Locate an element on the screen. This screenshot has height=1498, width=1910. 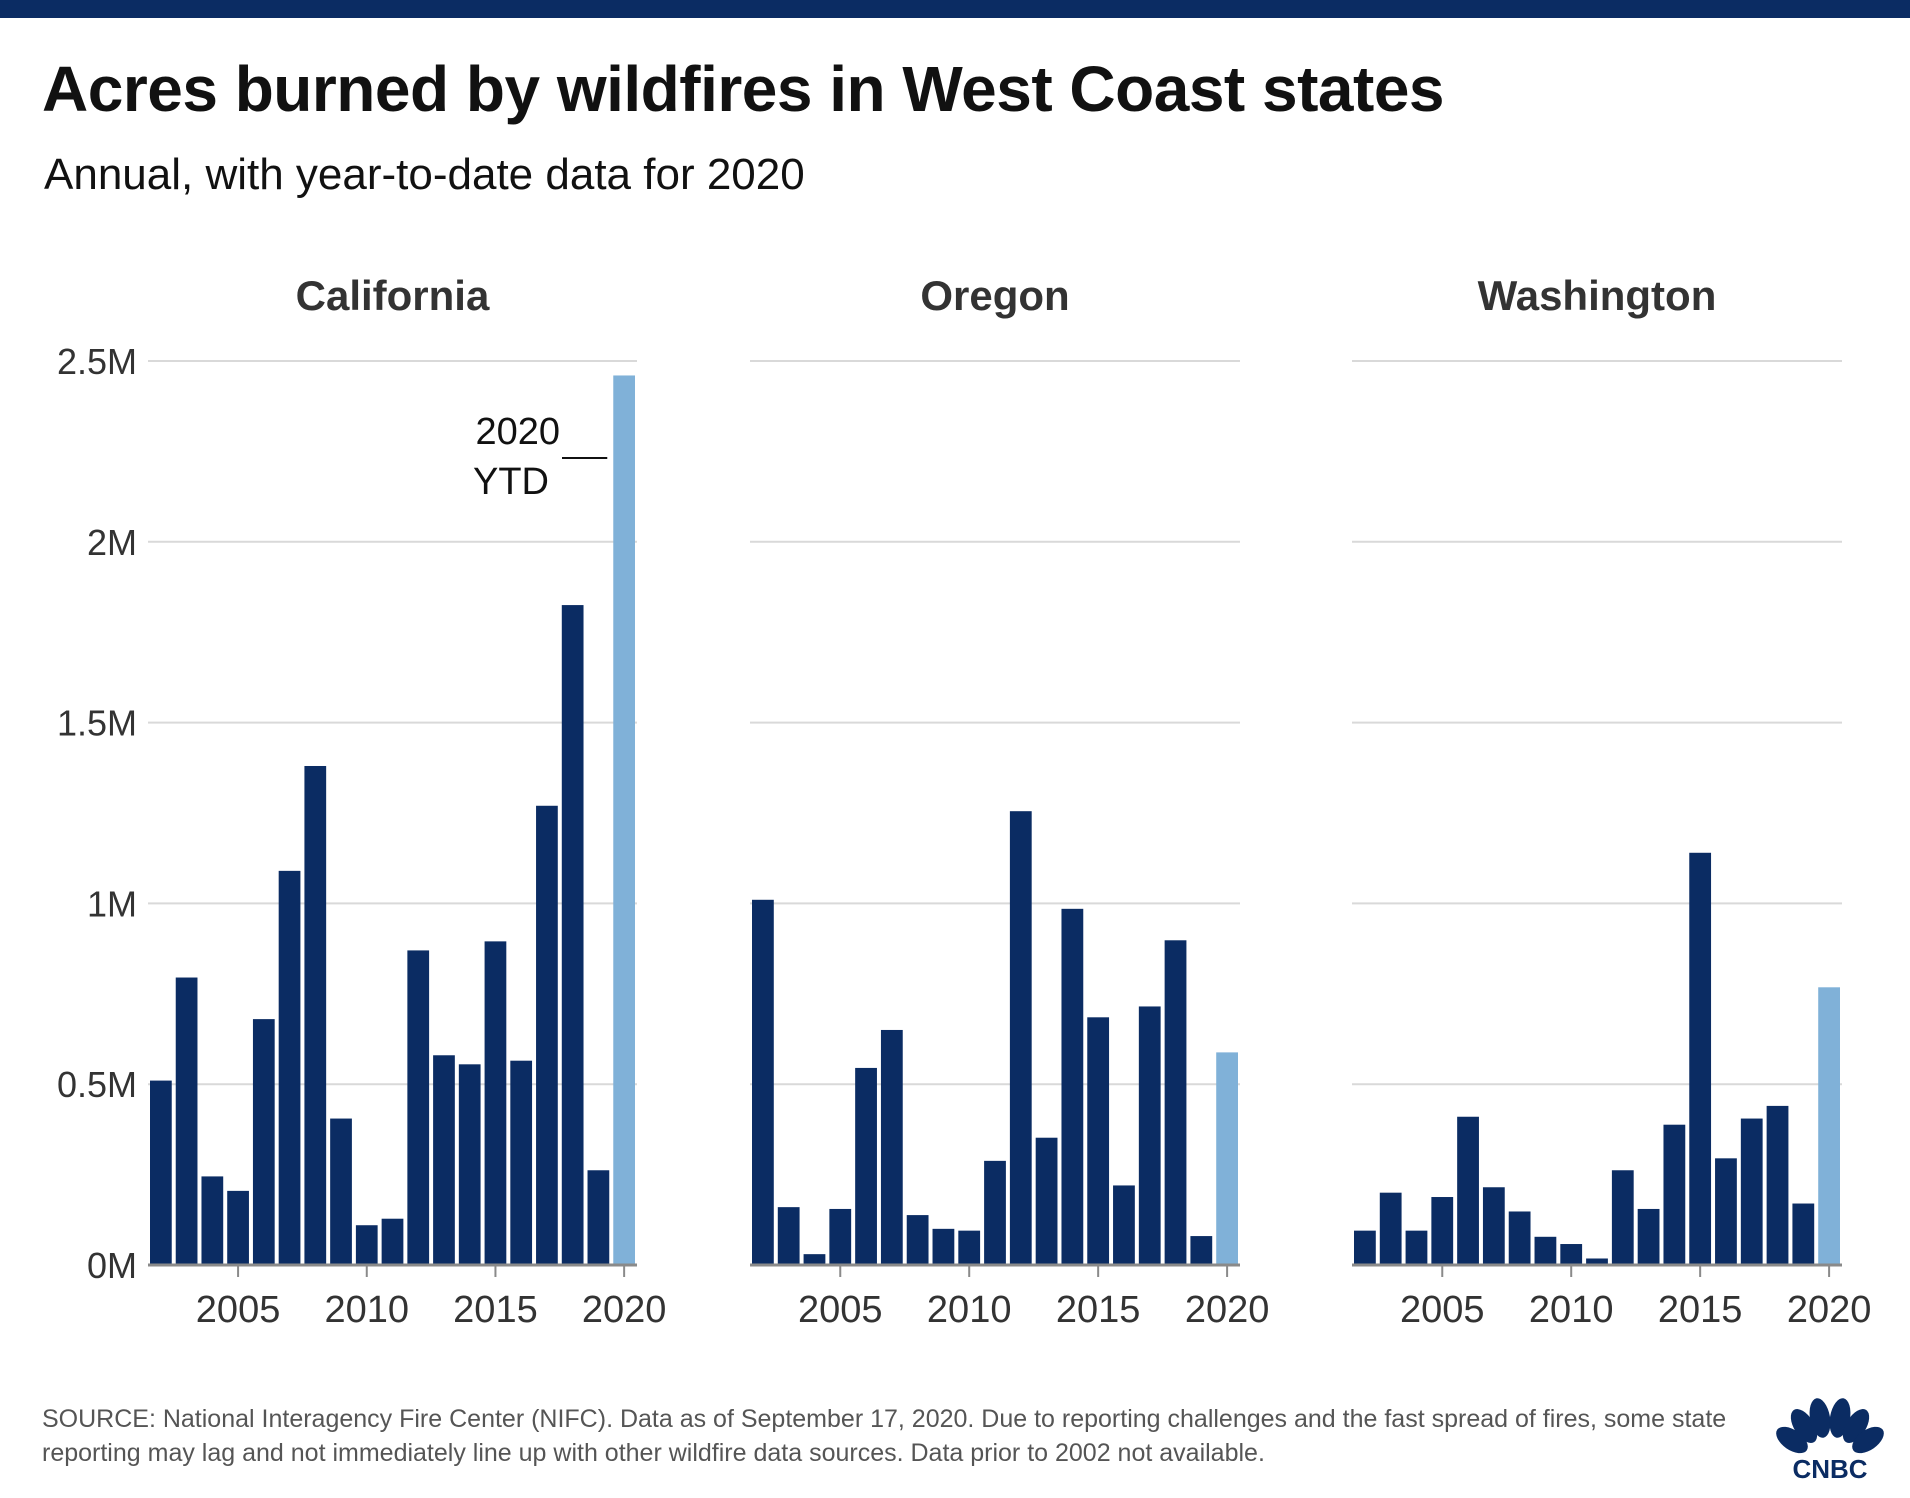
y-tick-label: 2M is located at coordinates (112, 542).